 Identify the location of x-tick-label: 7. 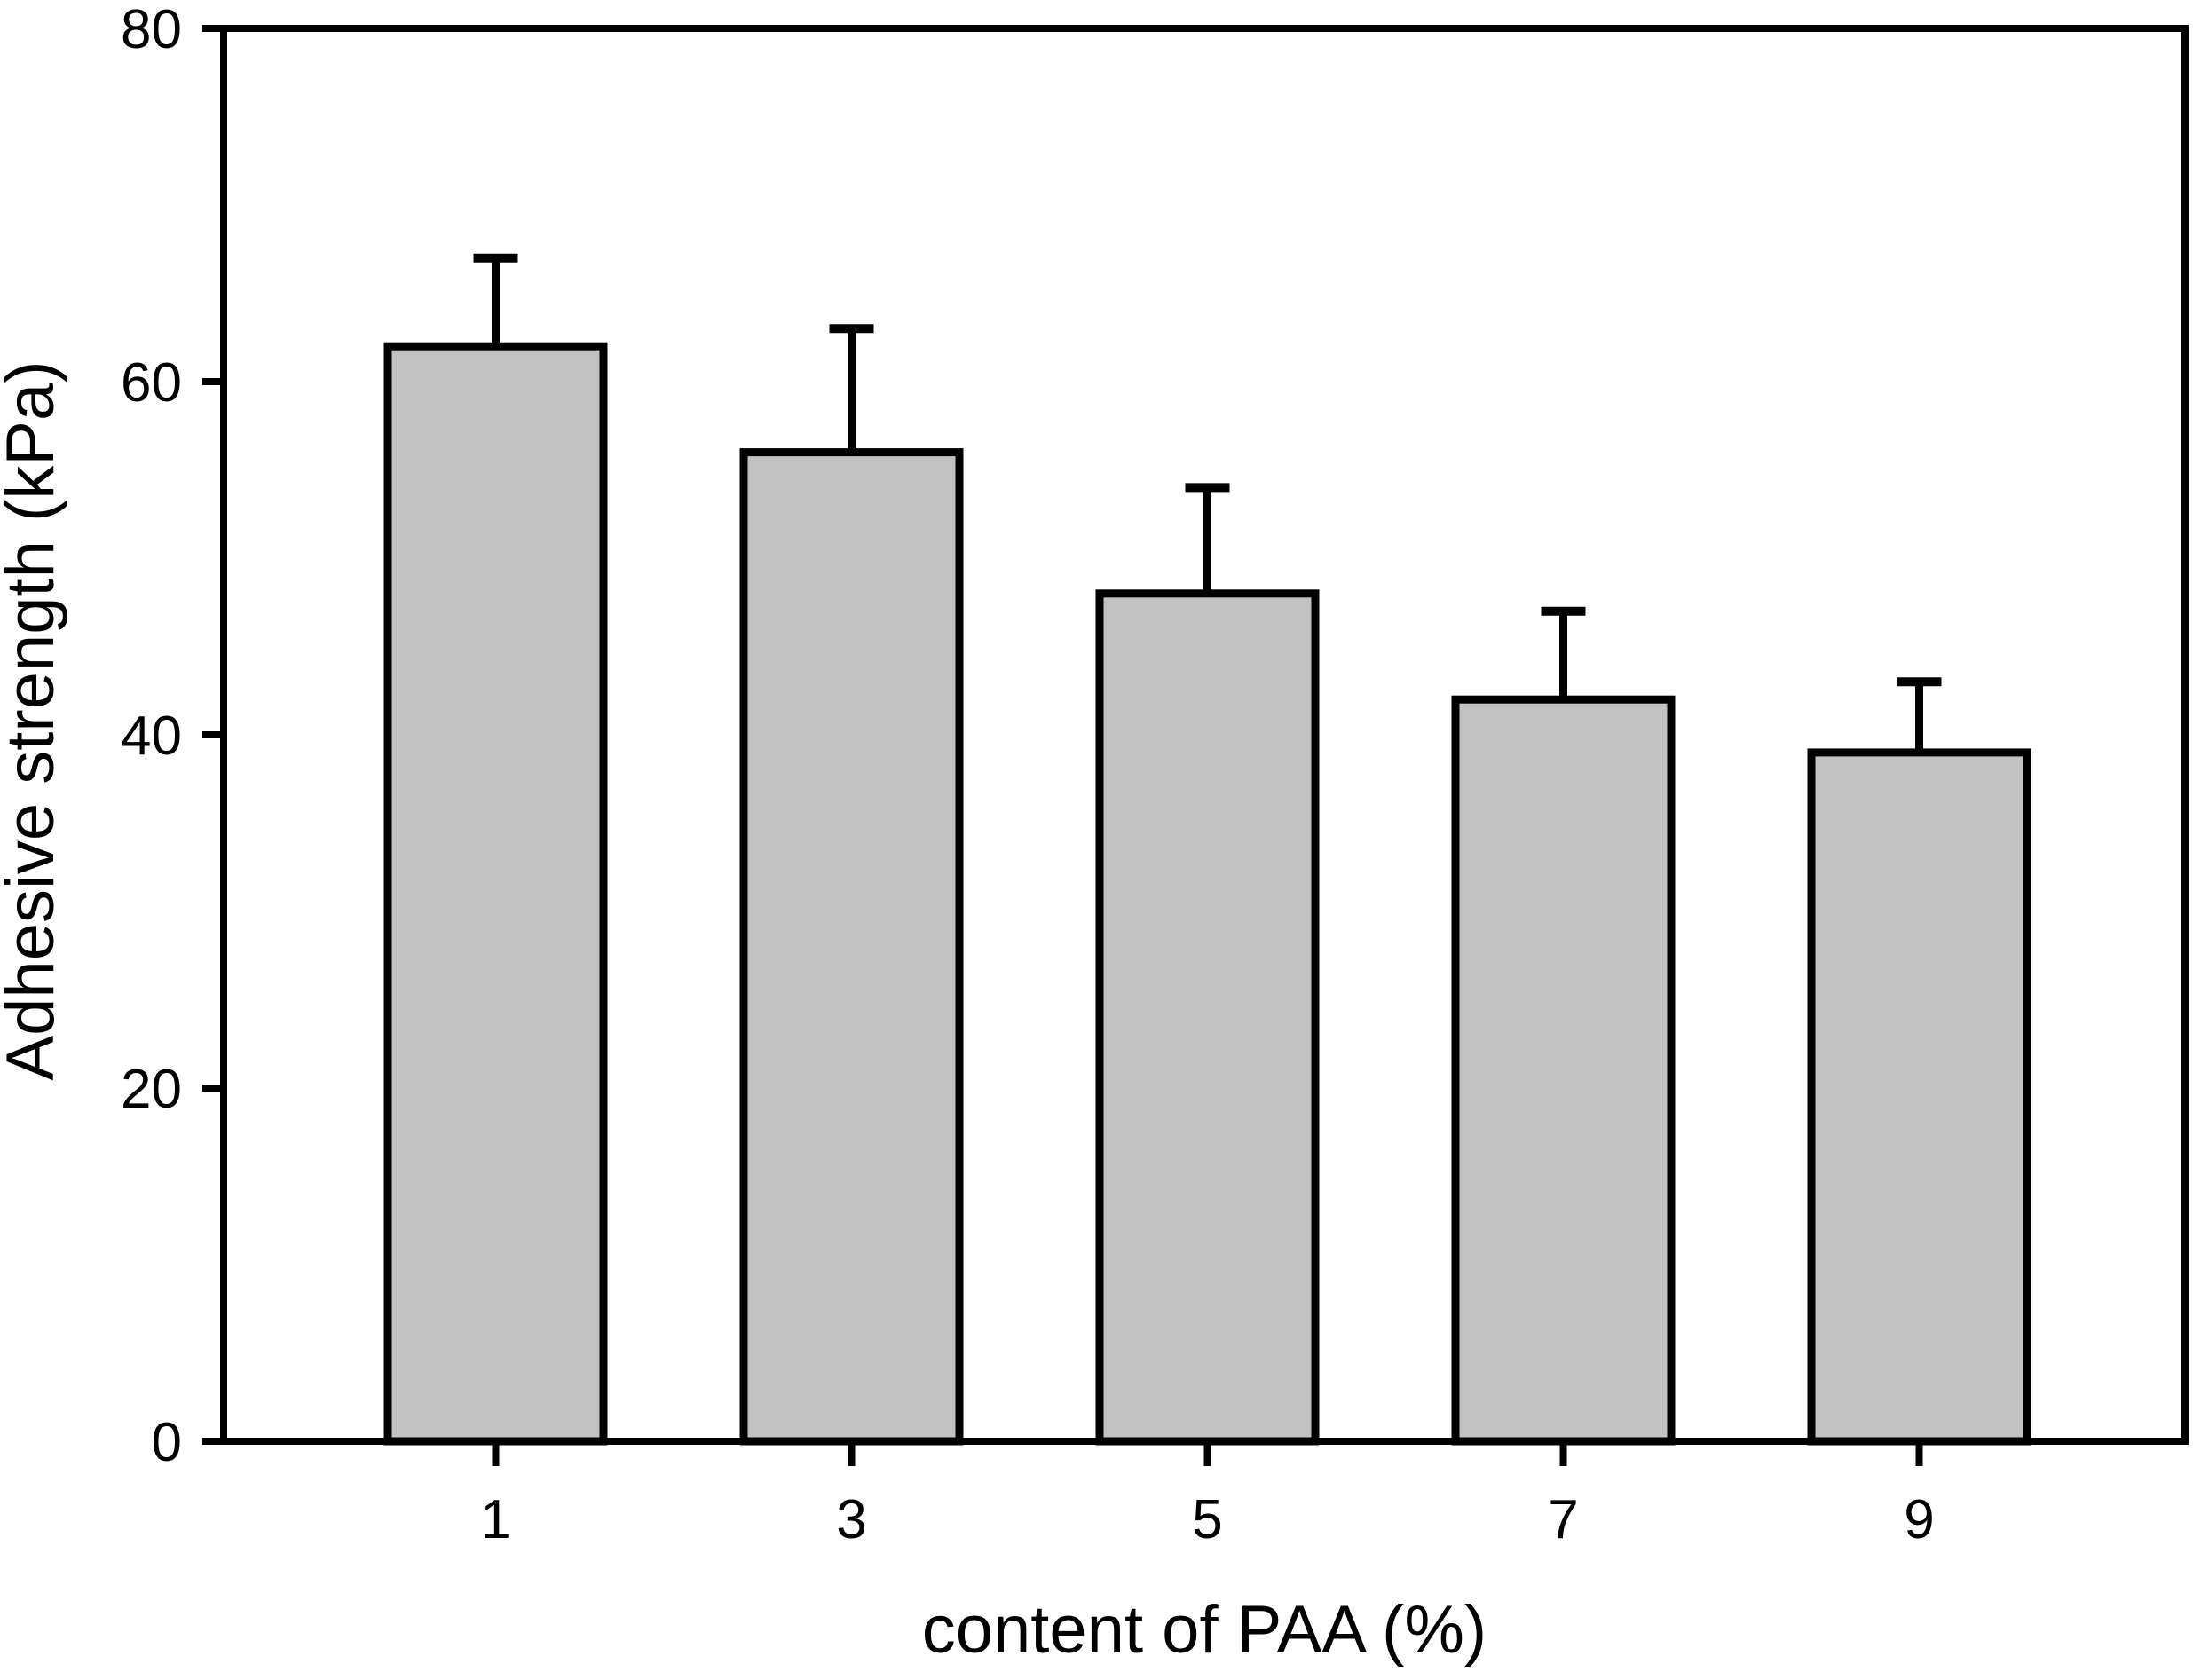
(1563, 1519).